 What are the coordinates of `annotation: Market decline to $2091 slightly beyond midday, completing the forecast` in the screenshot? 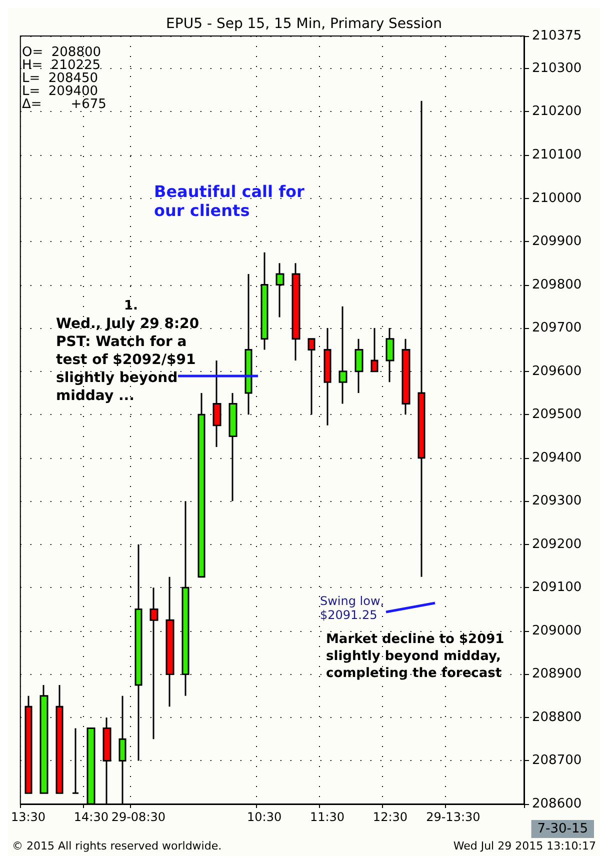 It's located at (415, 656).